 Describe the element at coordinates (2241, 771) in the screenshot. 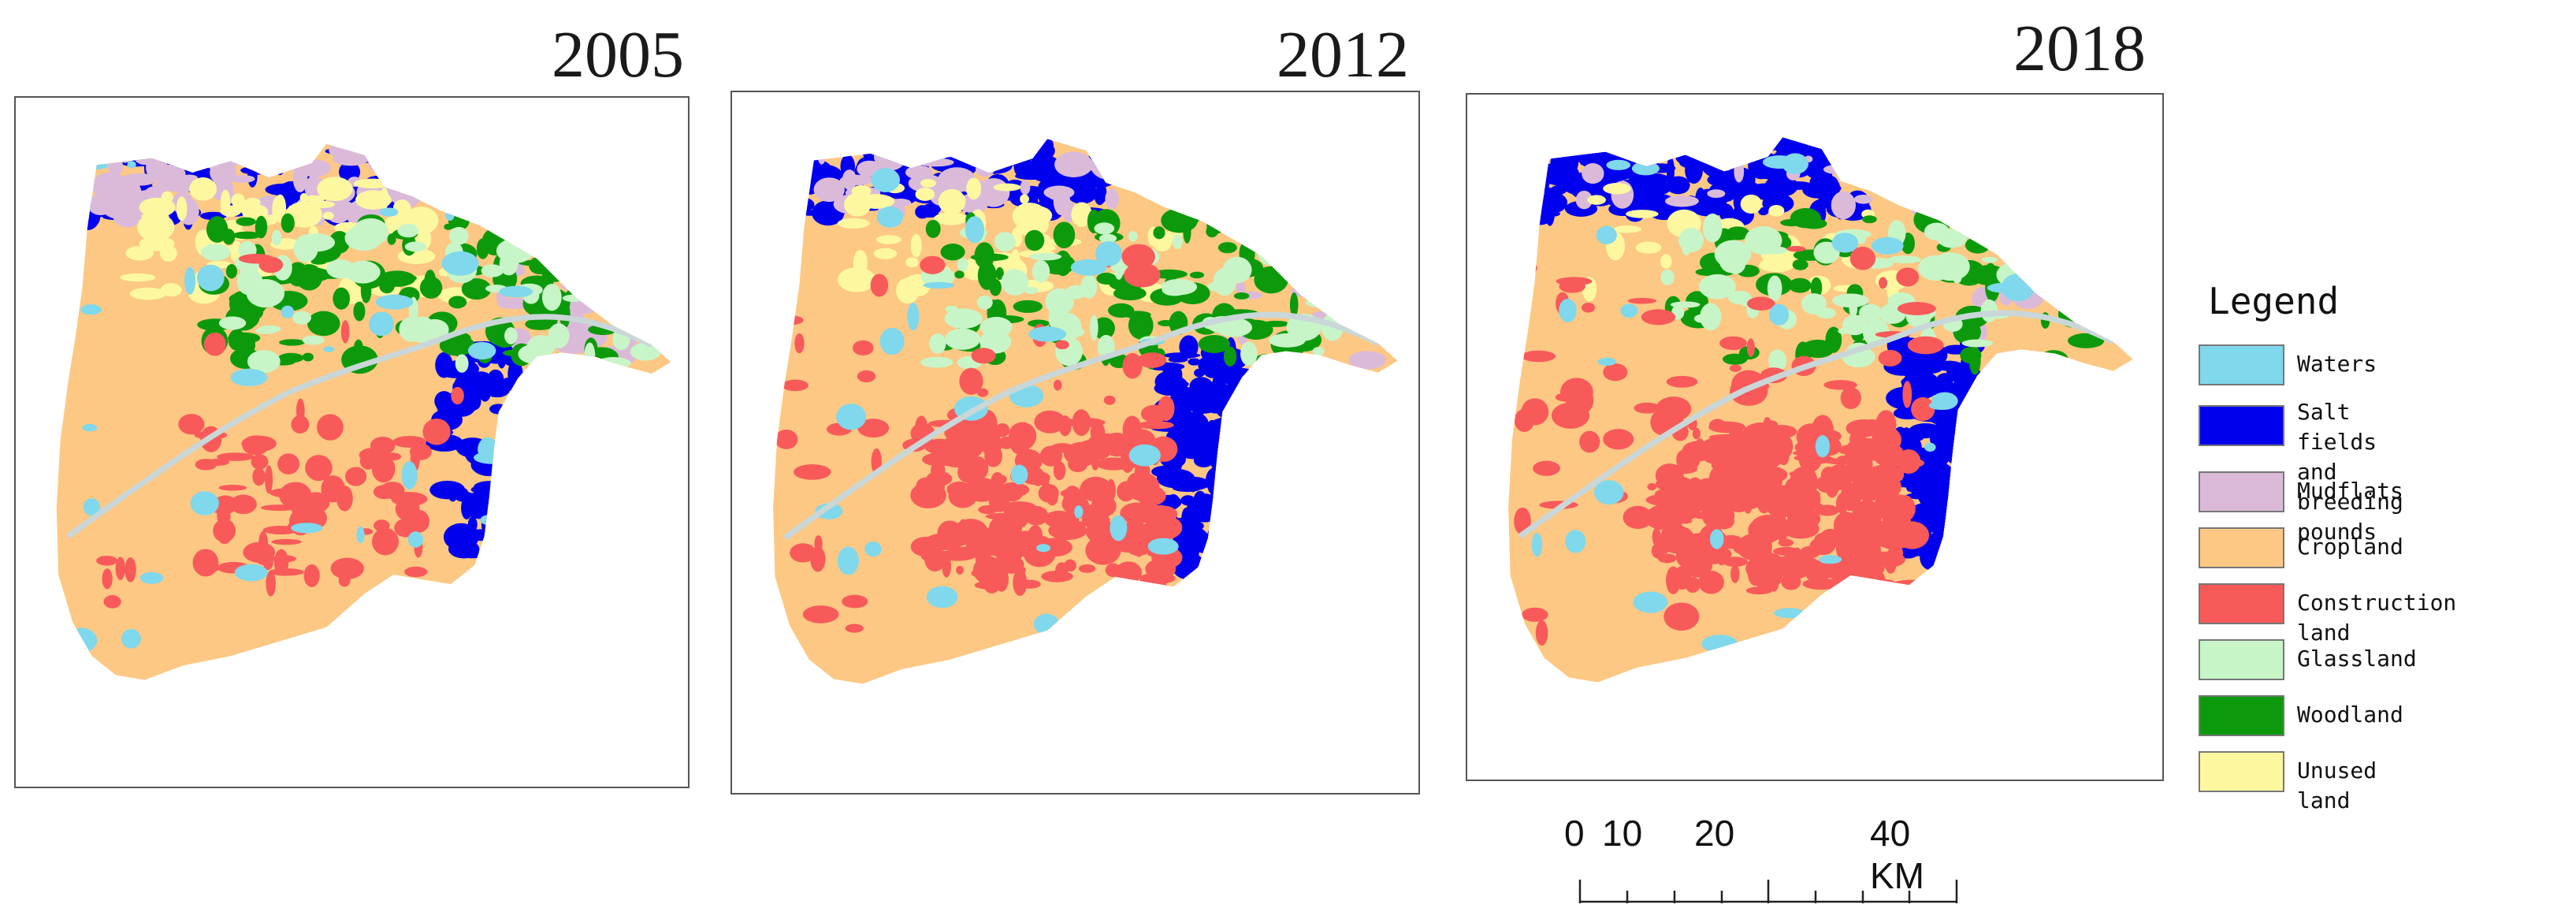

I see `legend-swatch` at that location.